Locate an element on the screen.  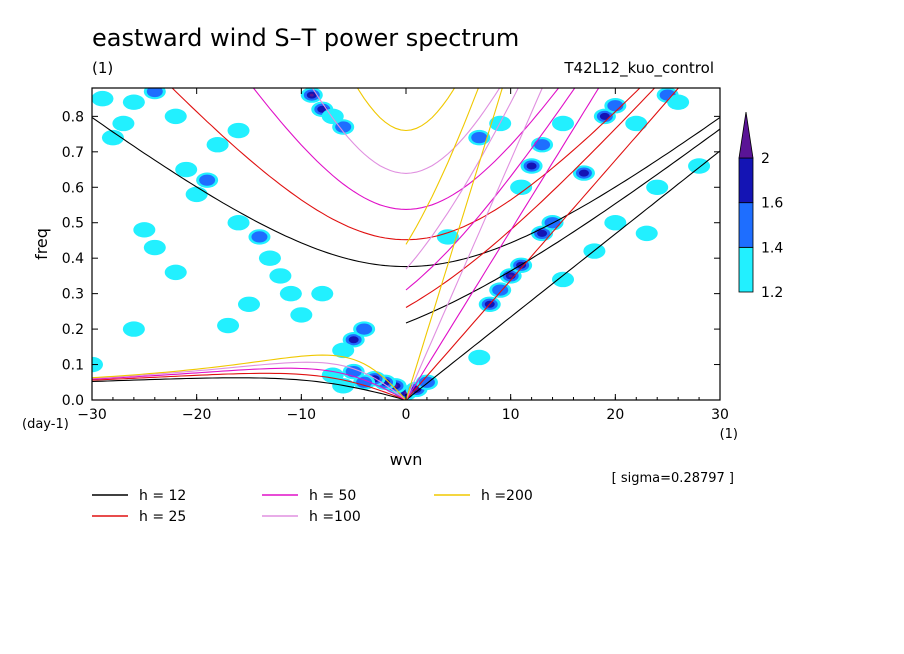
colorbar-label-2: 1.6 is located at coordinates (772, 204).